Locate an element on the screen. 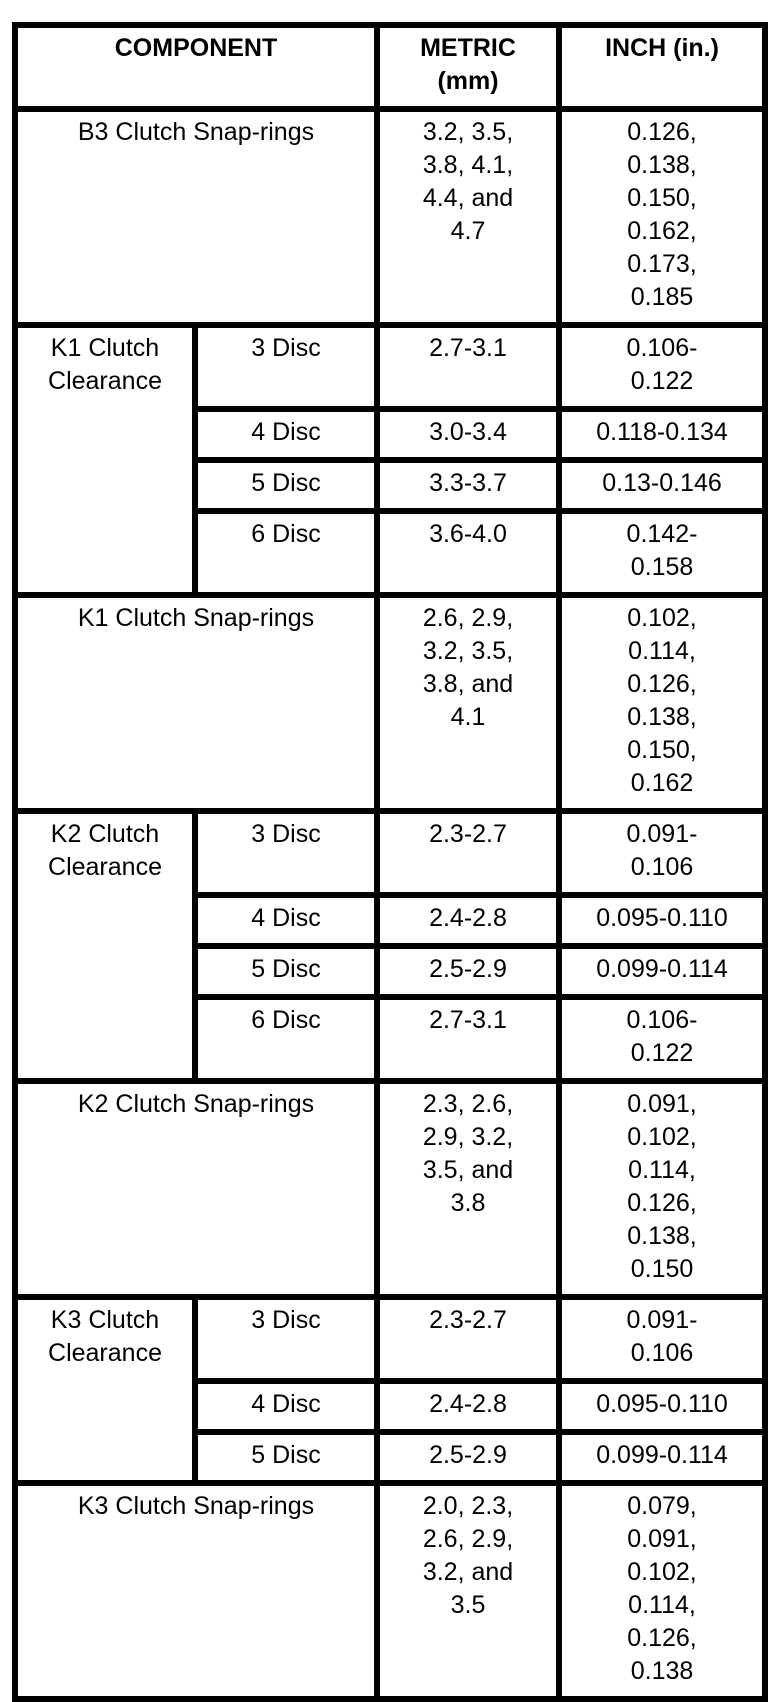 This screenshot has height=1702, width=768. row-k1-clearance-4disc: 4 Disc 3.0-3.4 0.118-0.134 is located at coordinates (391, 434).